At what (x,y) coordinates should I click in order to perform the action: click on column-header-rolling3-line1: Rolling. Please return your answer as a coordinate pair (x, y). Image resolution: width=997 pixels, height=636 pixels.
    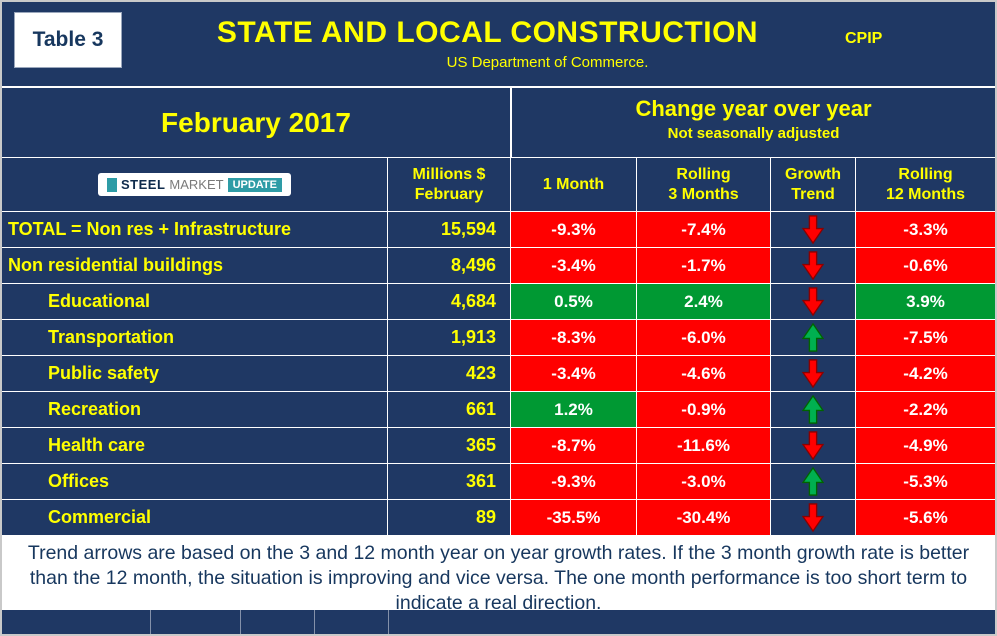
    Looking at the image, I should click on (703, 174).